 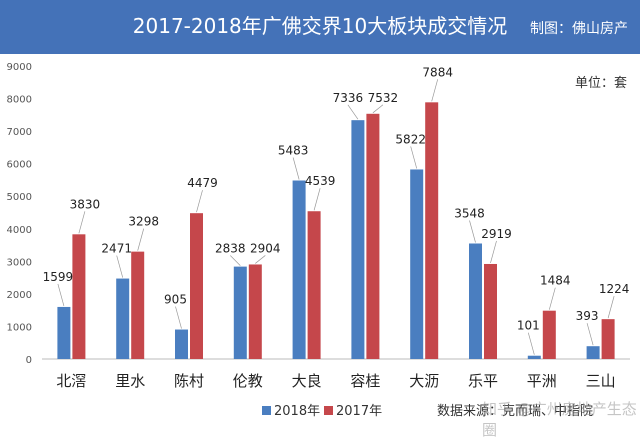 I want to click on y-tick-label: 5000, so click(x=19, y=197).